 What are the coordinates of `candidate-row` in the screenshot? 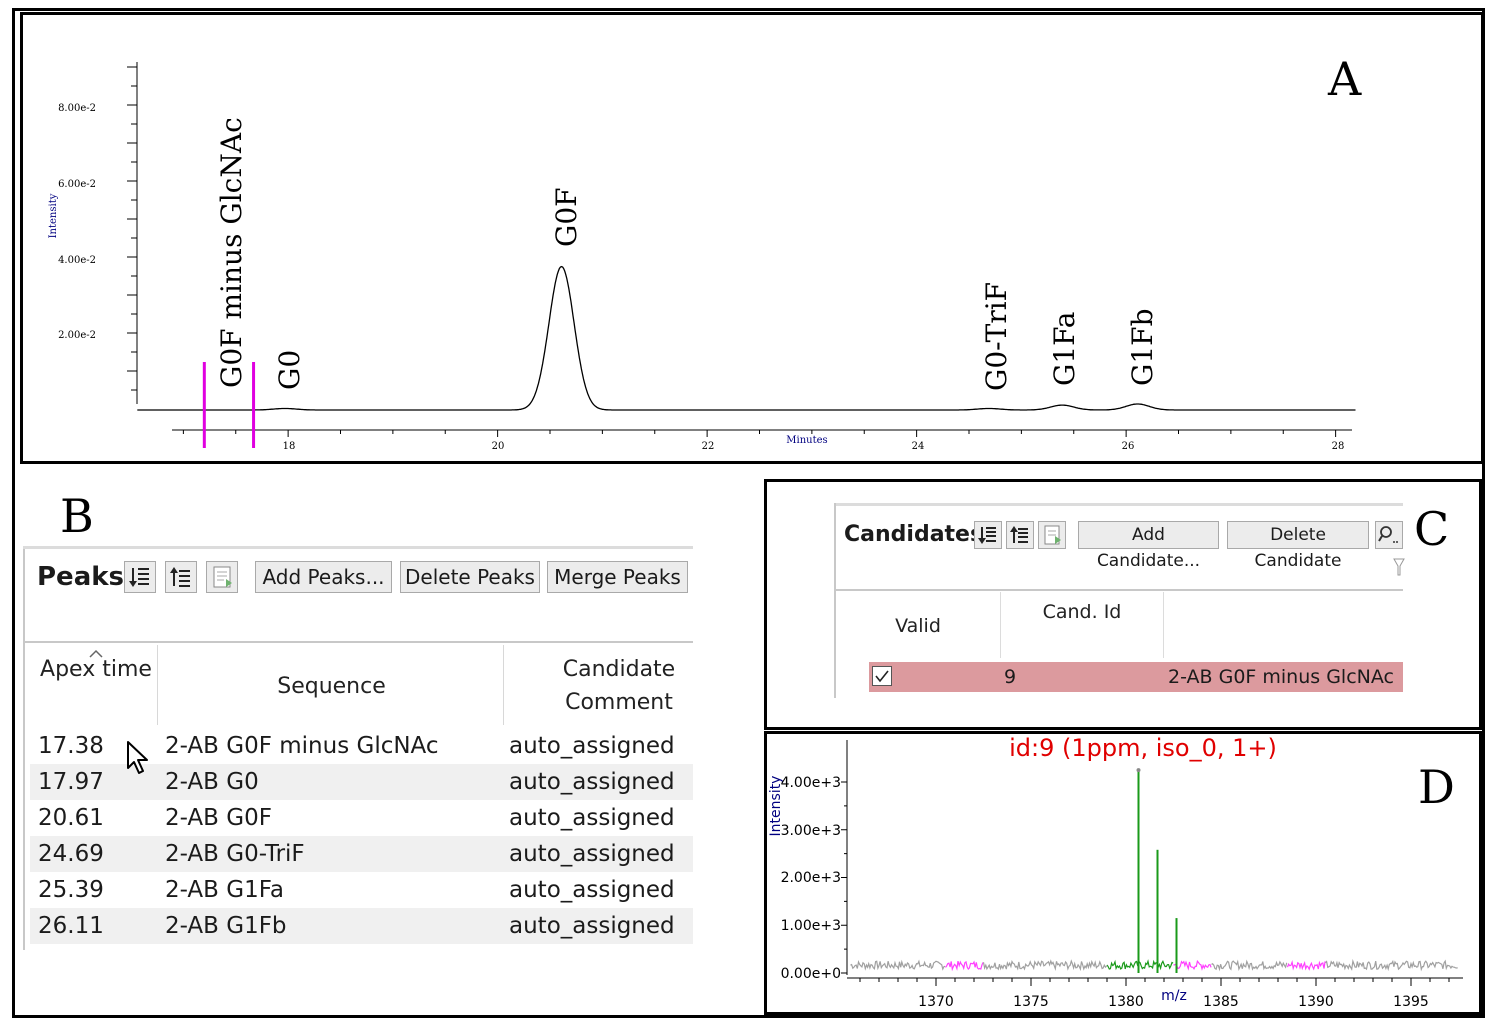 It's located at (1136, 677).